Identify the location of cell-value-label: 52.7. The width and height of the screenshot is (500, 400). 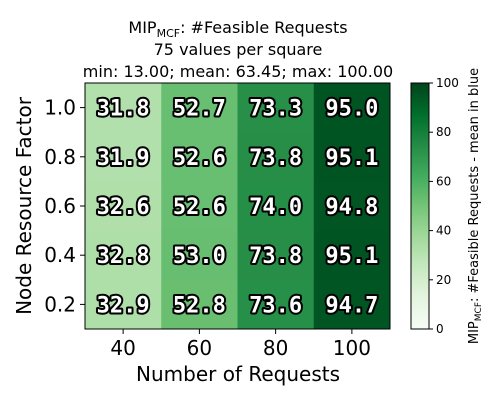
(199, 109).